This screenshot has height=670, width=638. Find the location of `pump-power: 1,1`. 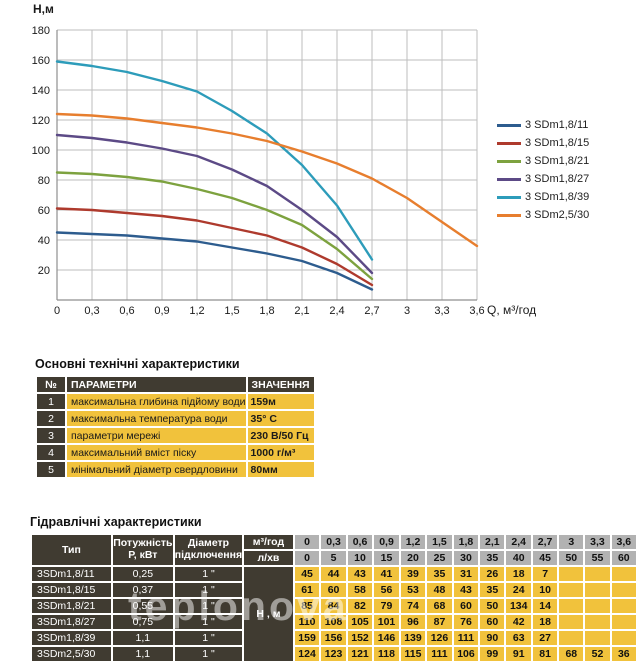

pump-power: 1,1 is located at coordinates (142, 638).